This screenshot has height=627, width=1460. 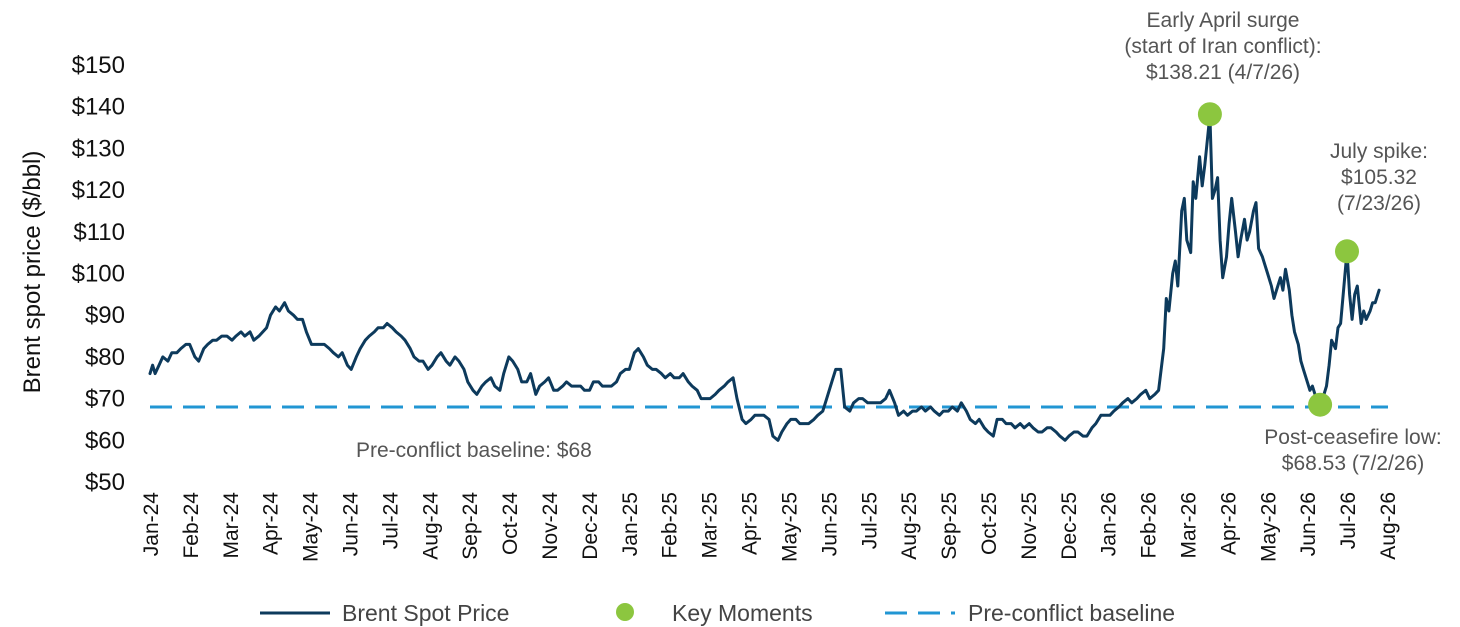 What do you see at coordinates (1379, 177) in the screenshot?
I see `annotation-july-spike: July spike: $105.32 (7/23/26)` at bounding box center [1379, 177].